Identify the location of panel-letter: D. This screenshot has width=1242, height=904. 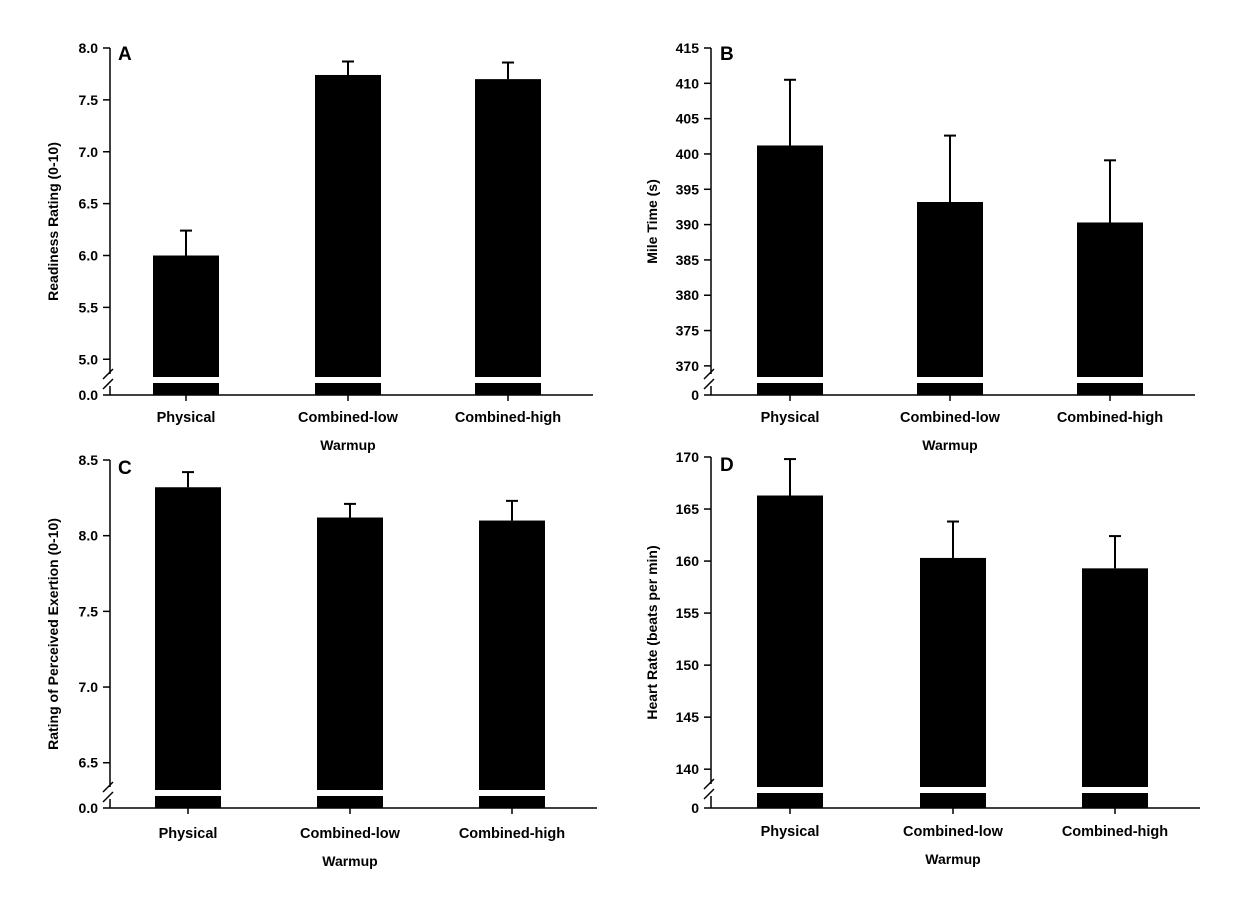
(727, 465).